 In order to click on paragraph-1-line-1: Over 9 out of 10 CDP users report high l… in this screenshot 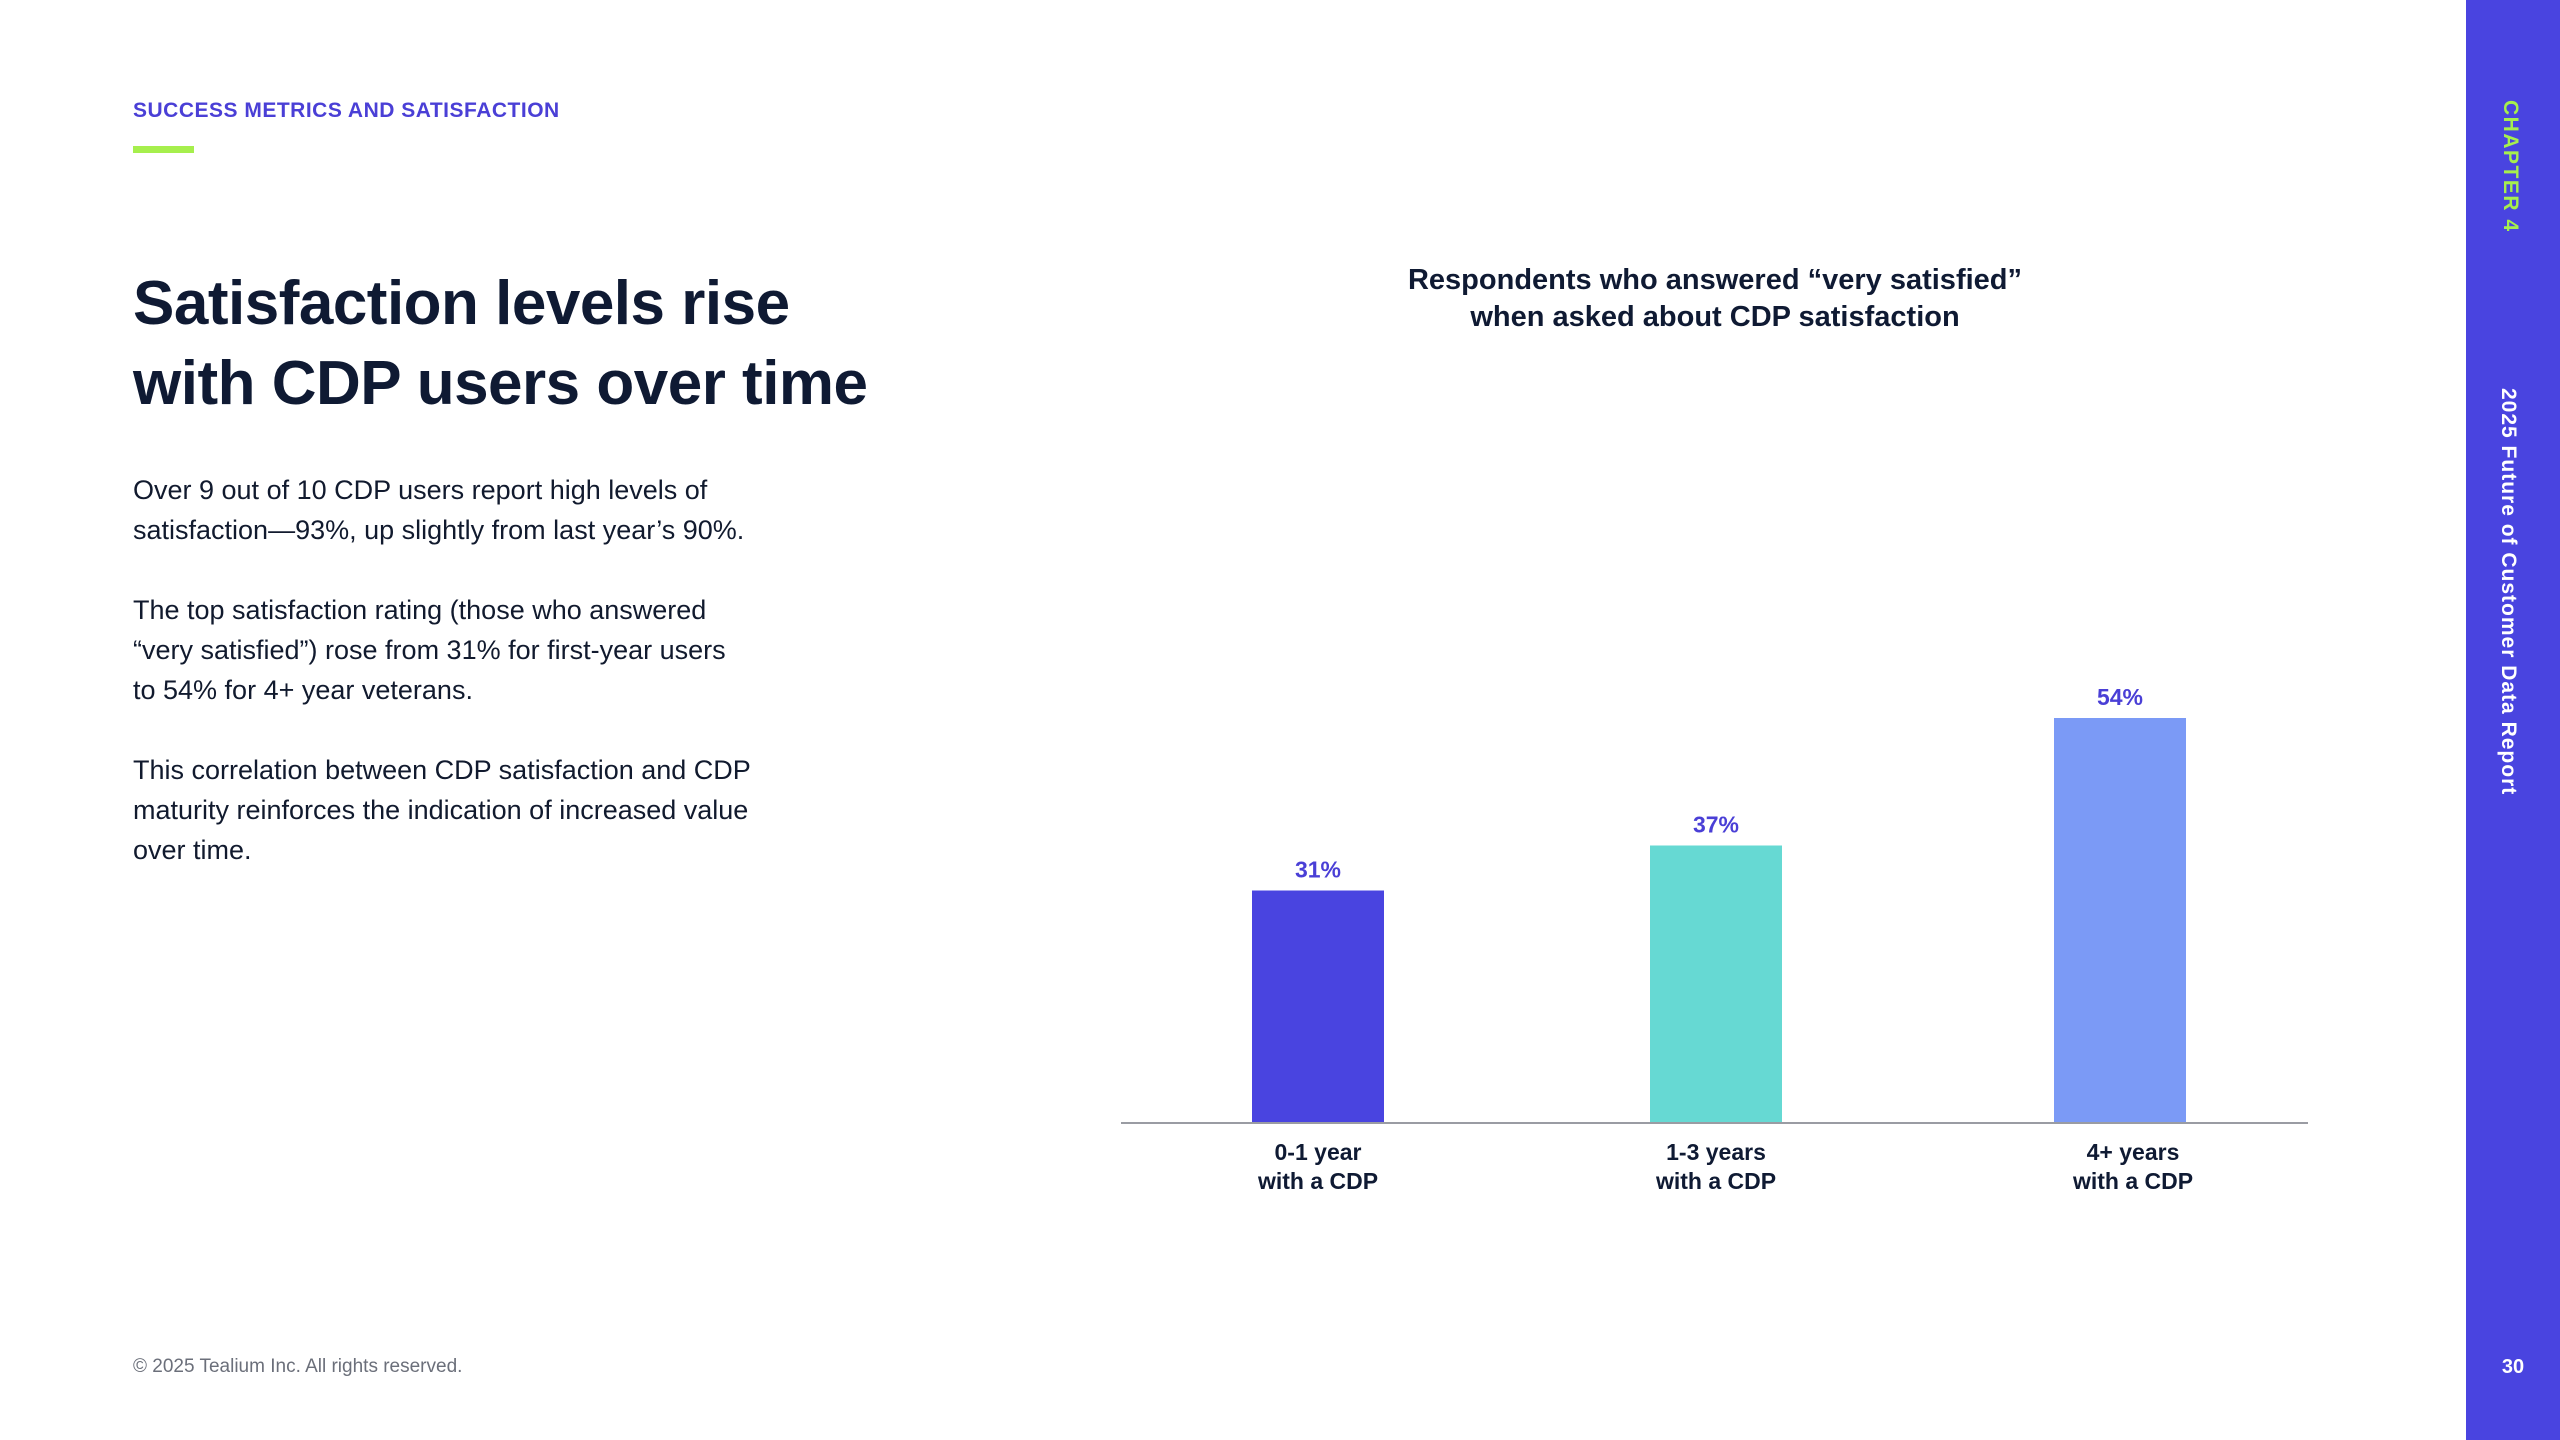, I will do `click(420, 490)`.